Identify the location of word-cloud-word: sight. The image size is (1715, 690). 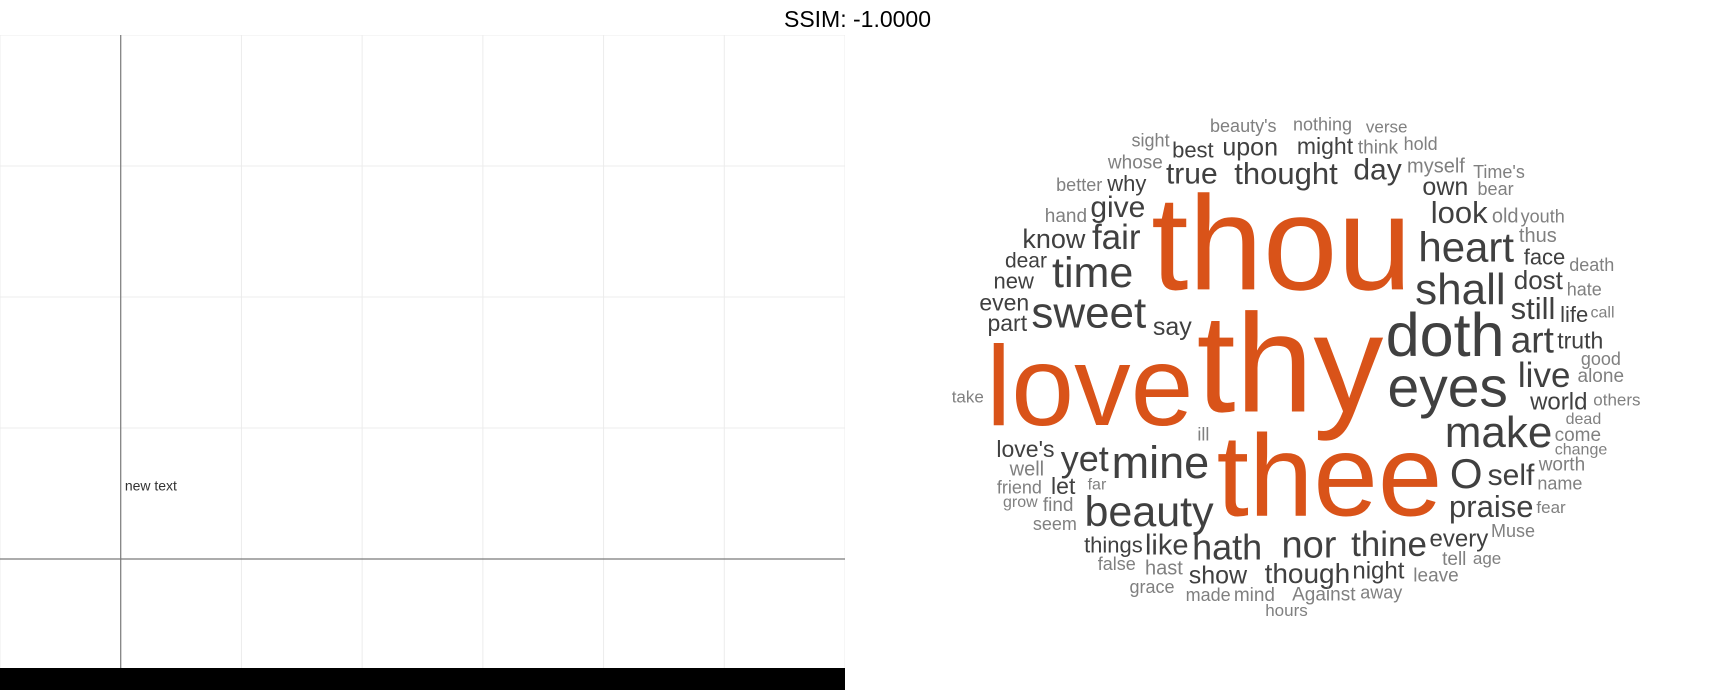
(1151, 140).